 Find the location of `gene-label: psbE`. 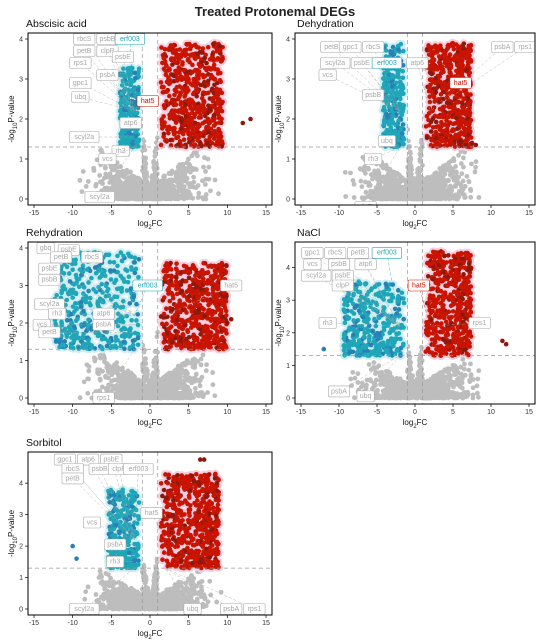

gene-label: psbE is located at coordinates (123, 57).